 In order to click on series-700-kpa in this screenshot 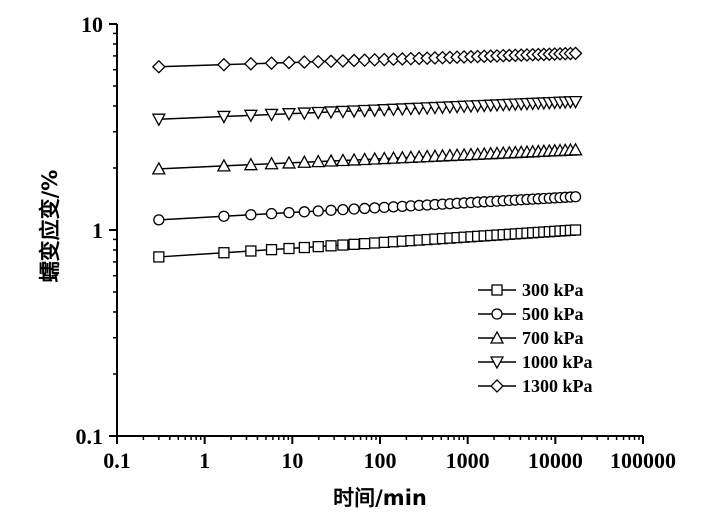, I will do `click(367, 158)`.